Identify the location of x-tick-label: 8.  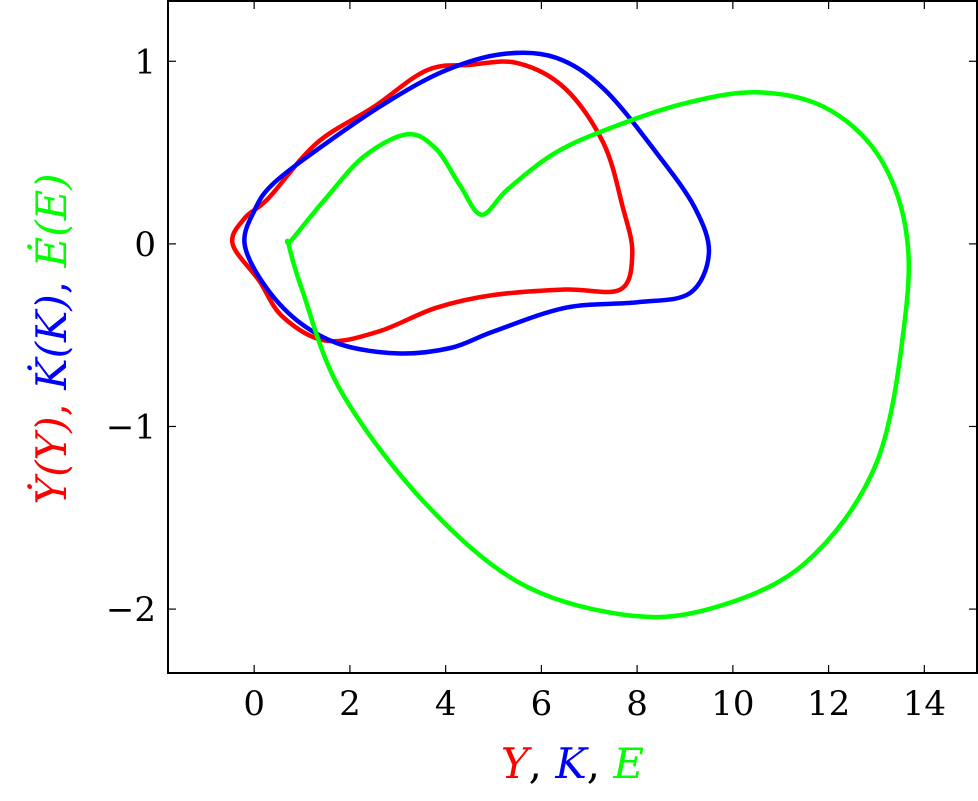
(637, 704).